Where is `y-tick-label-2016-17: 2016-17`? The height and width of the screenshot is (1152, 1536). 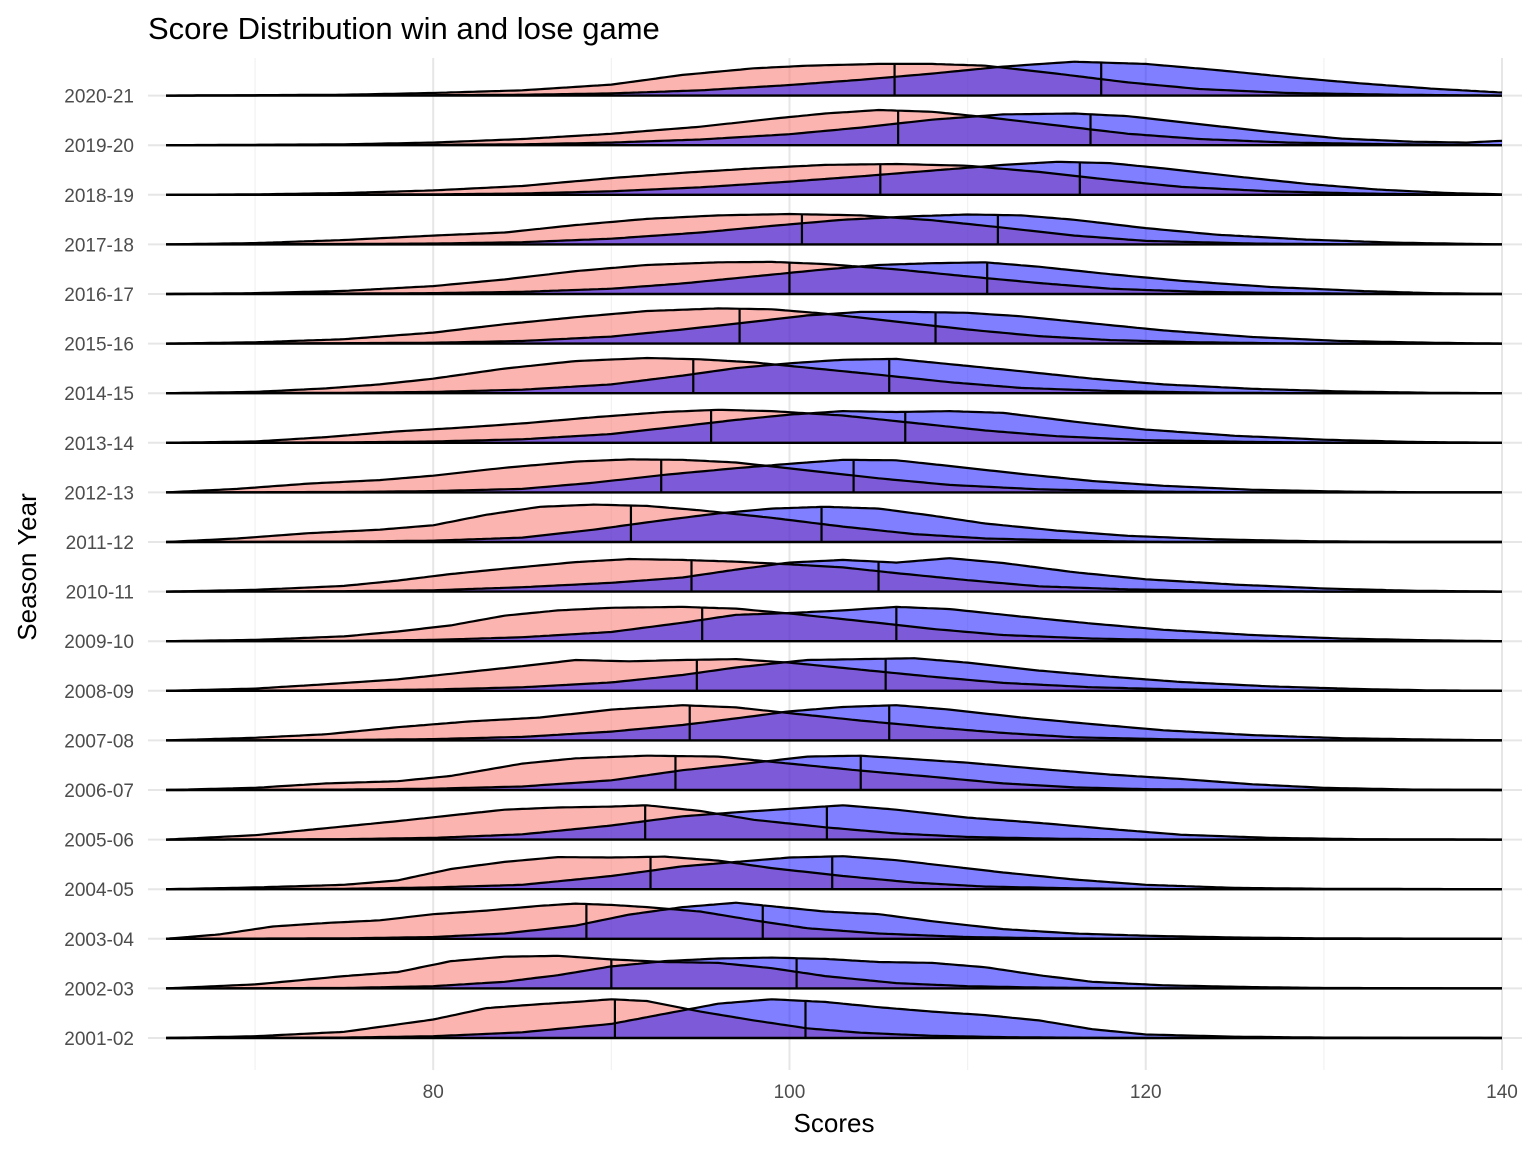 y-tick-label-2016-17: 2016-17 is located at coordinates (99, 295).